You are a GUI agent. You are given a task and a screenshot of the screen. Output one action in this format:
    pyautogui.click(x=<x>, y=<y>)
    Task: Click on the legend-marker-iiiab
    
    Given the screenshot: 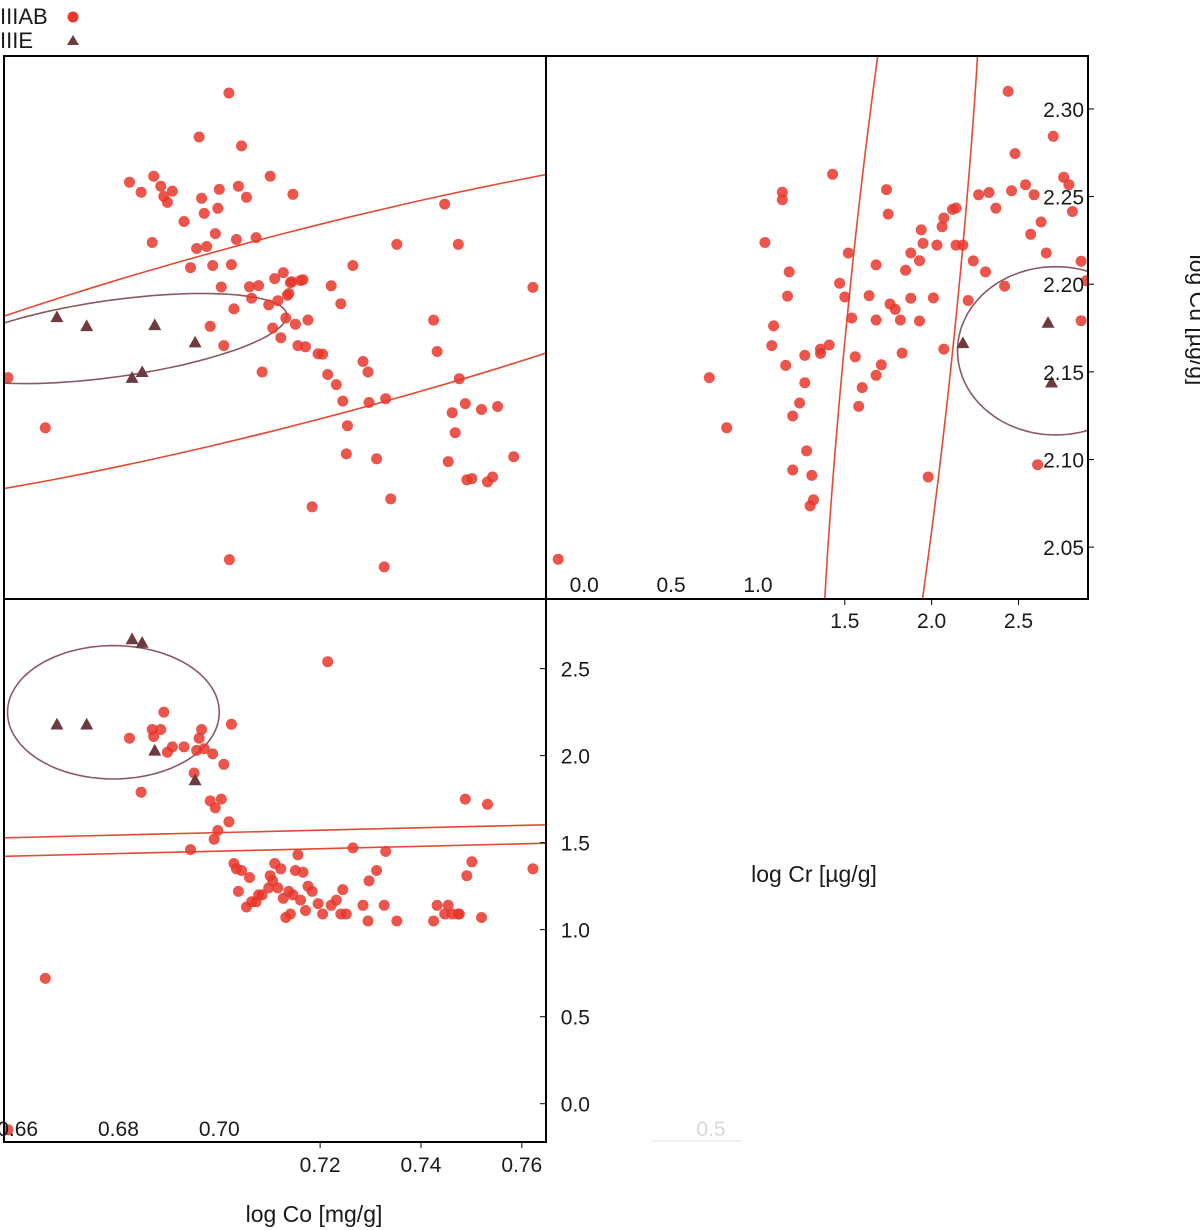 What is the action you would take?
    pyautogui.click(x=73, y=17)
    